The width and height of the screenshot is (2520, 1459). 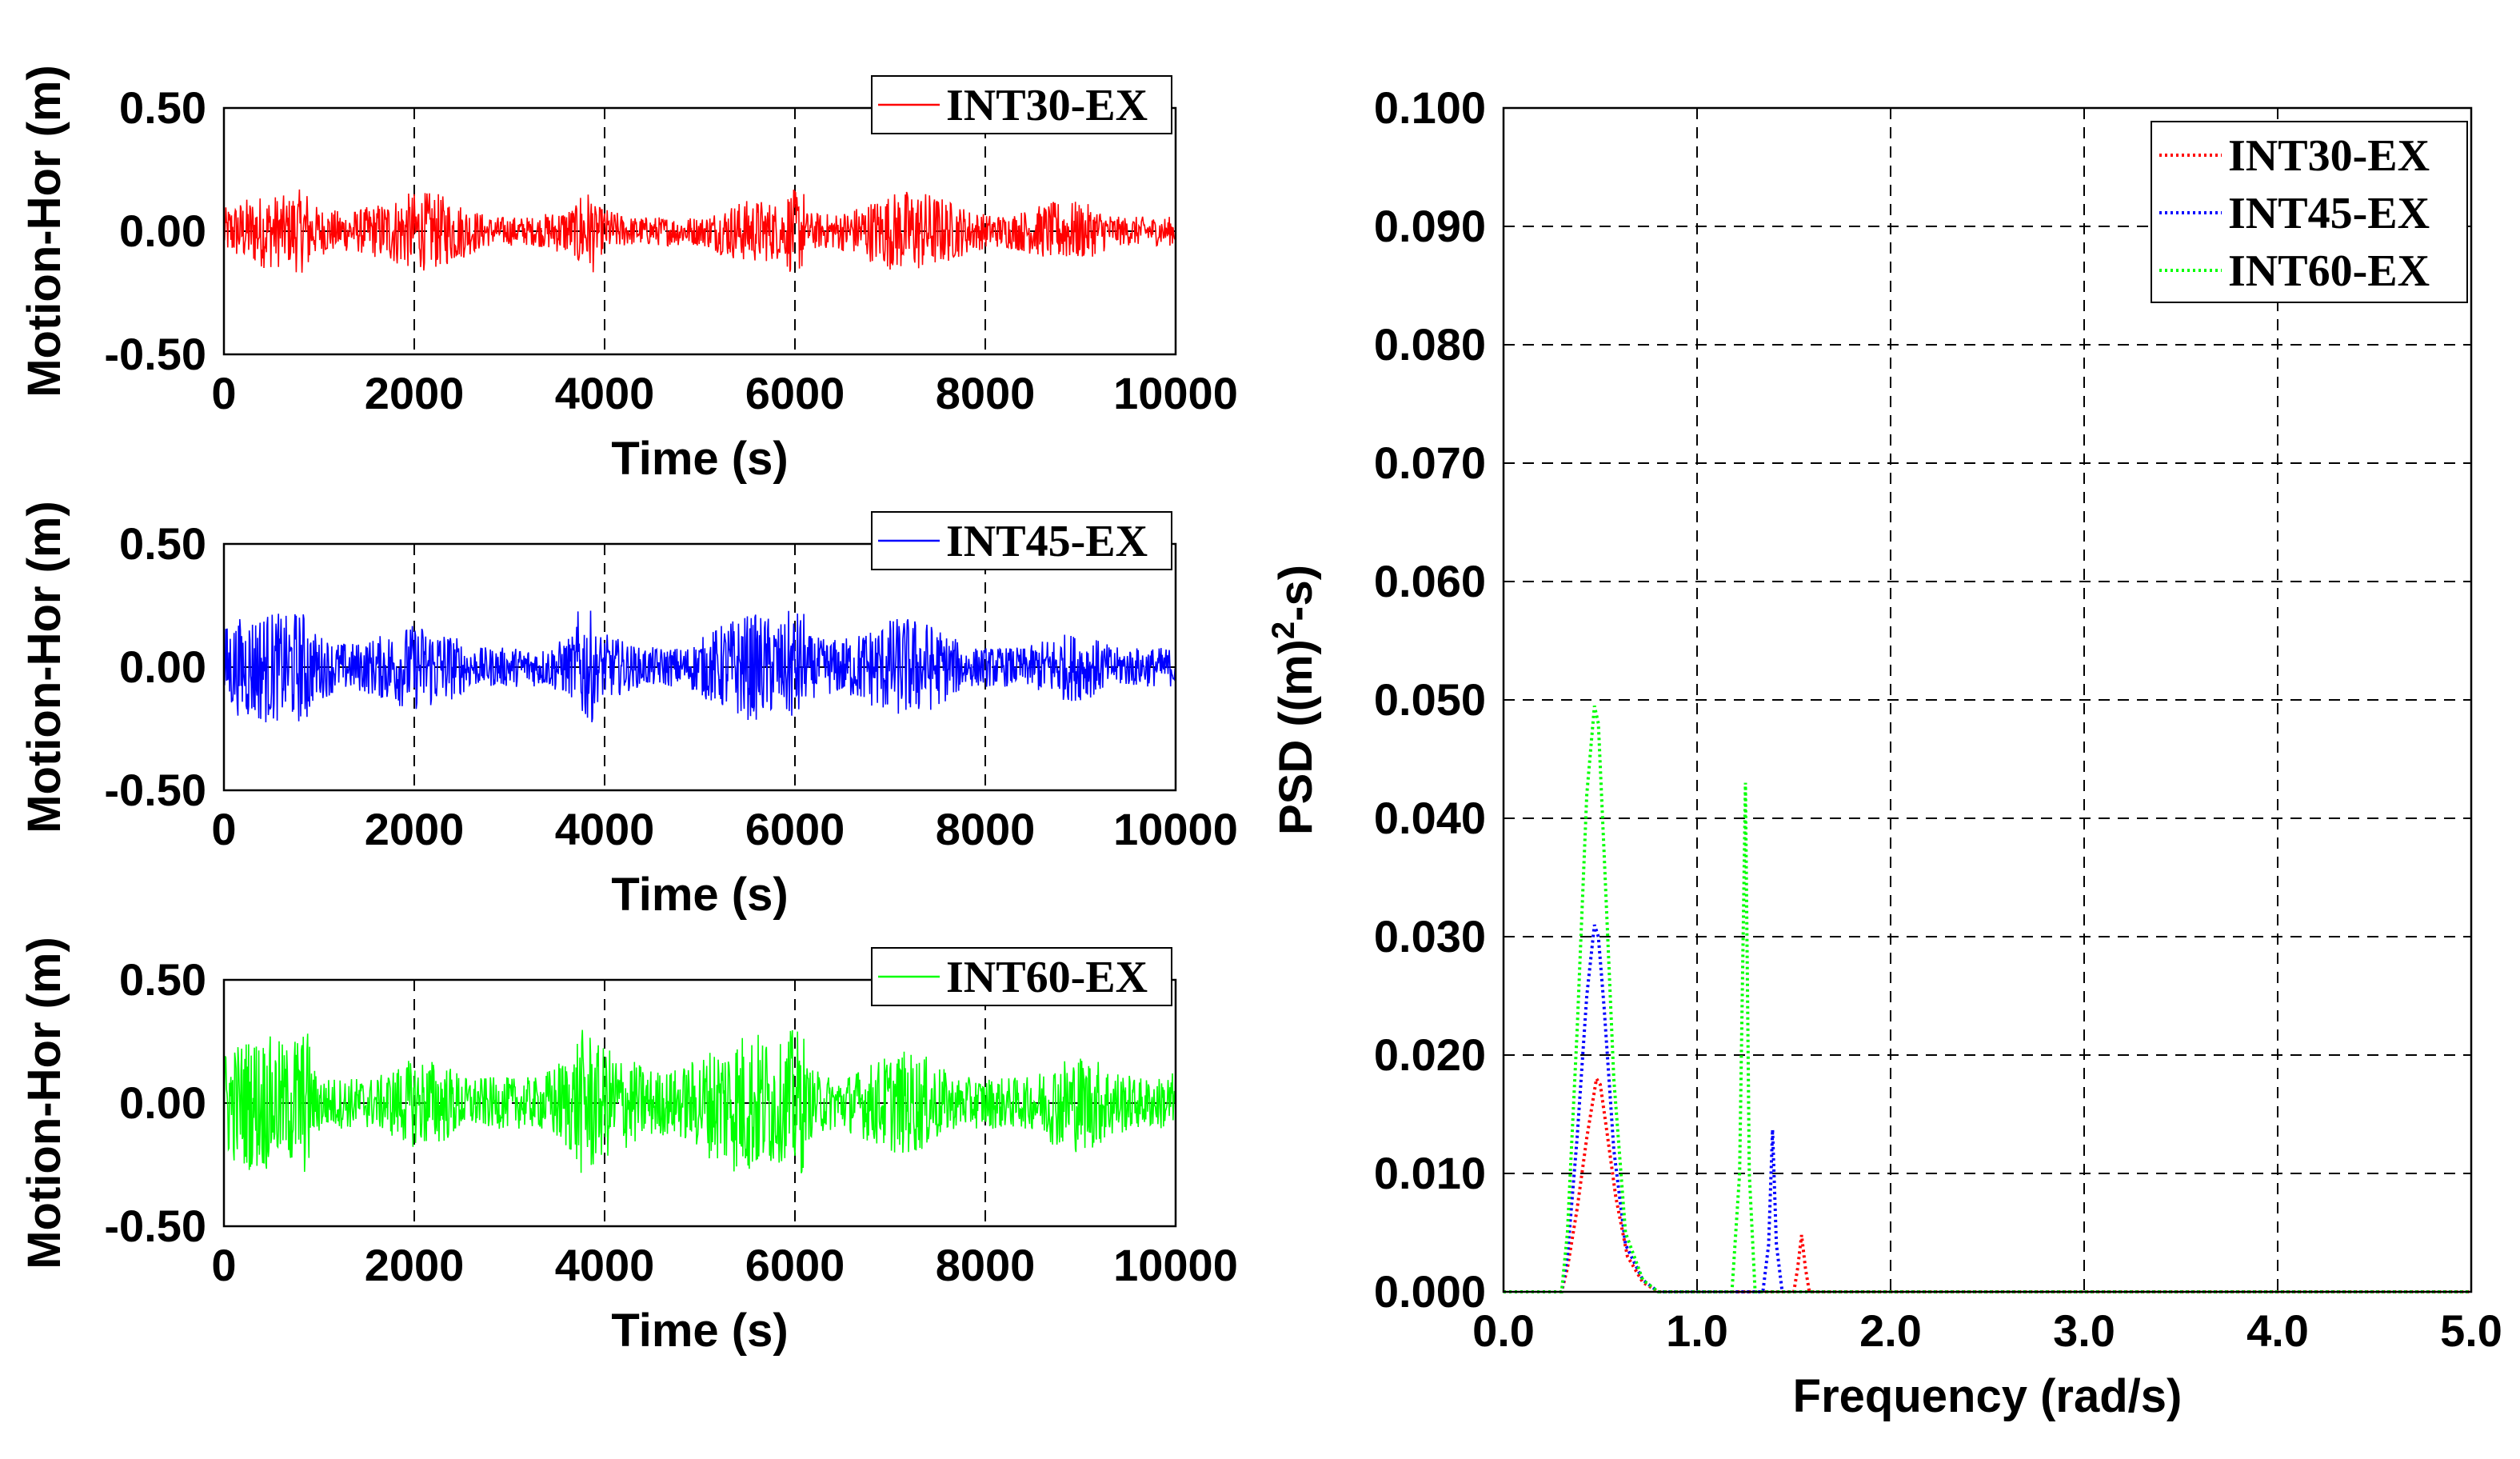 What do you see at coordinates (2471, 1330) in the screenshot?
I see `x-tick-label: 5.0` at bounding box center [2471, 1330].